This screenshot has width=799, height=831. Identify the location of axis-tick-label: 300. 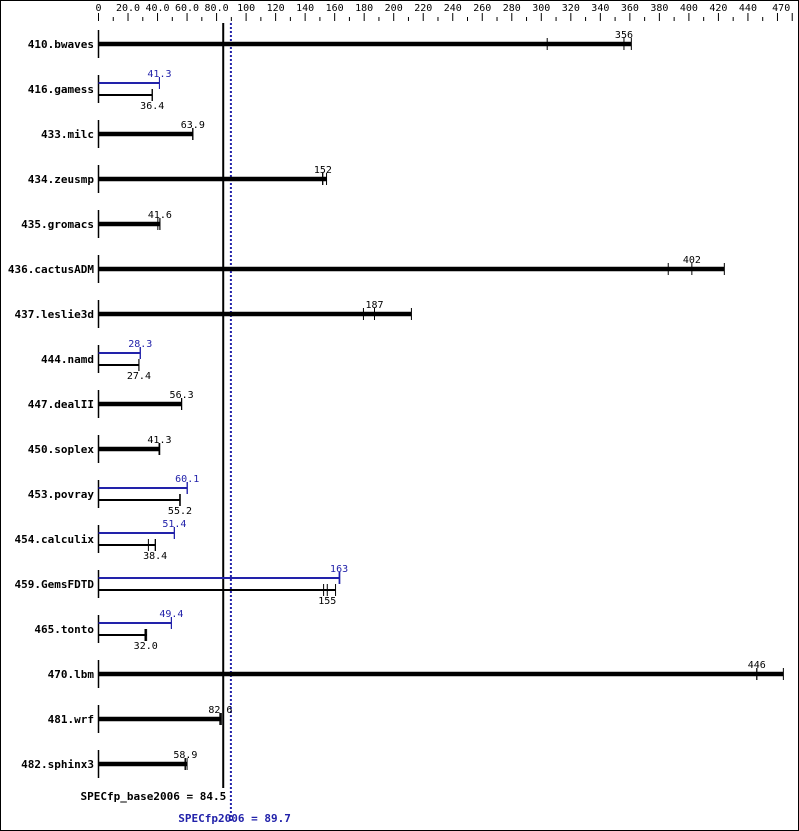
(541, 8).